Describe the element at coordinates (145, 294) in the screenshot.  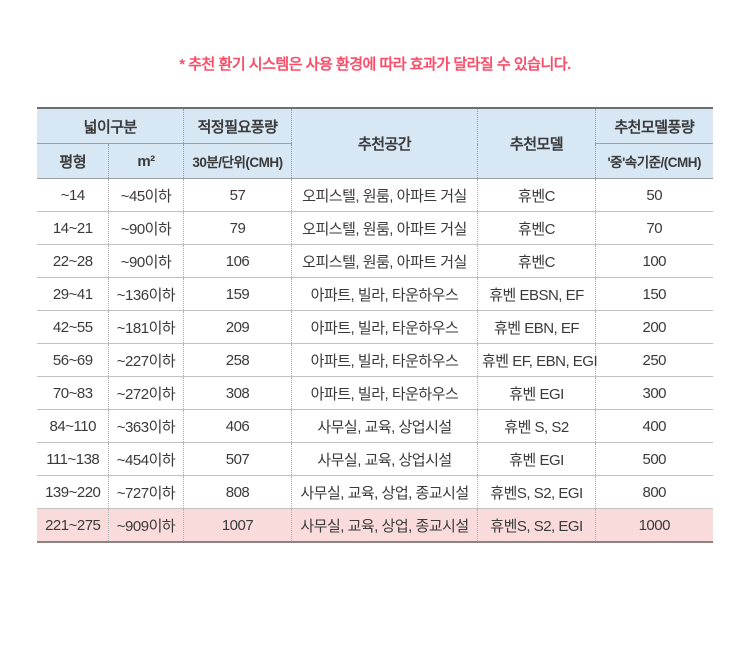
I see `cell-sqm: ~136이하` at that location.